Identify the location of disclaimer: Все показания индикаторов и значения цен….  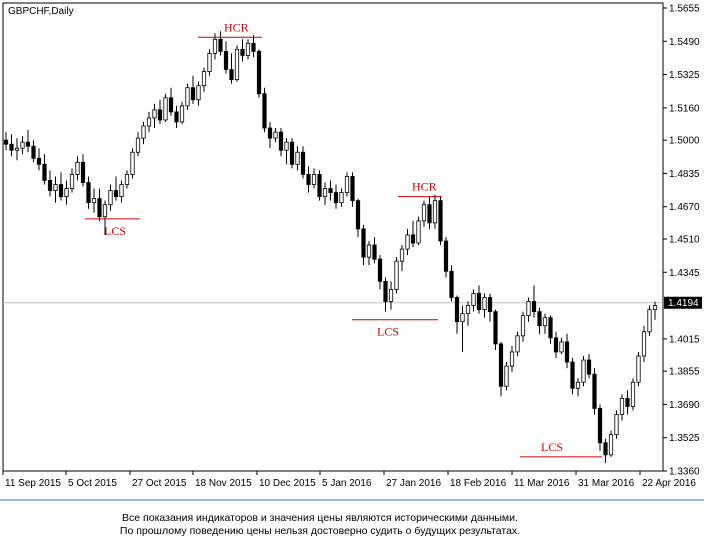
(320, 525).